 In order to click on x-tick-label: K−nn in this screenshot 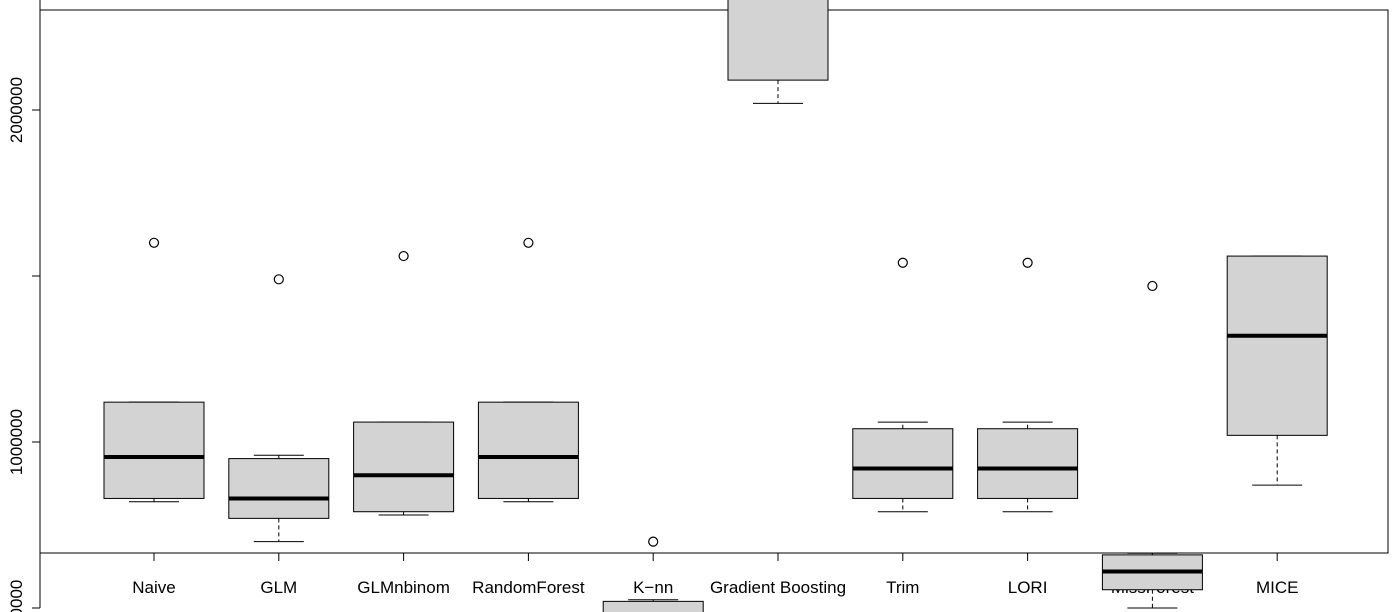, I will do `click(653, 587)`.